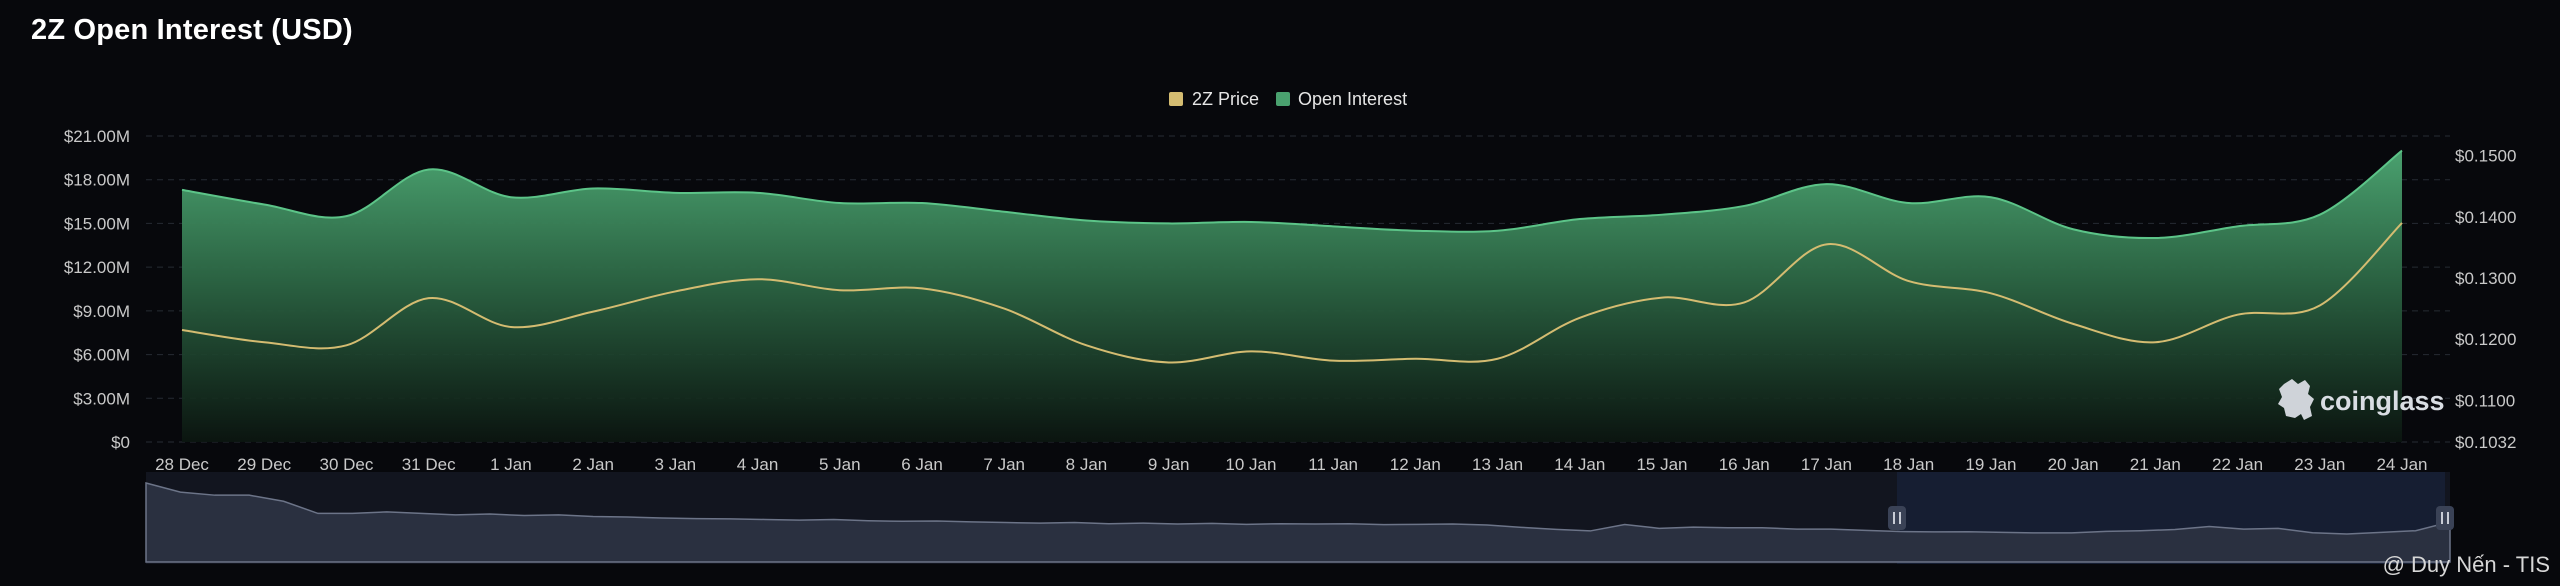 The height and width of the screenshot is (586, 2560). What do you see at coordinates (1826, 464) in the screenshot?
I see `x-tick-label: 17 Jan` at bounding box center [1826, 464].